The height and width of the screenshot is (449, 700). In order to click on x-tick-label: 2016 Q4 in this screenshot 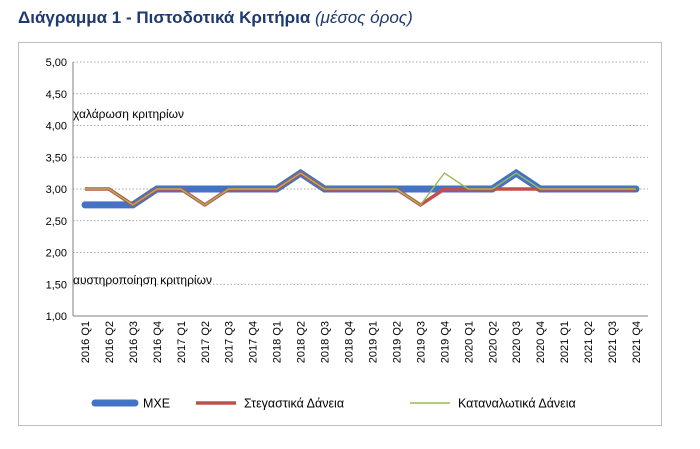, I will do `click(158, 342)`.